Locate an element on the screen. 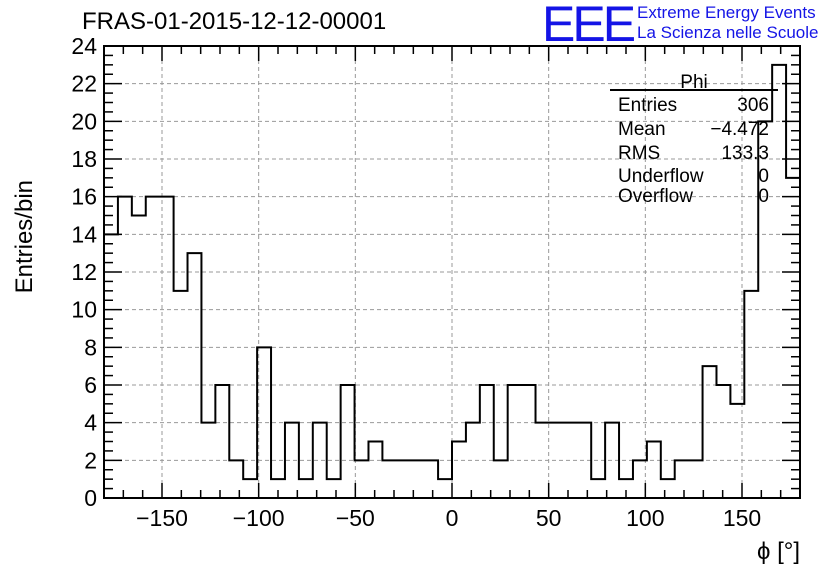  y-tick-label: 14 is located at coordinates (84, 234).